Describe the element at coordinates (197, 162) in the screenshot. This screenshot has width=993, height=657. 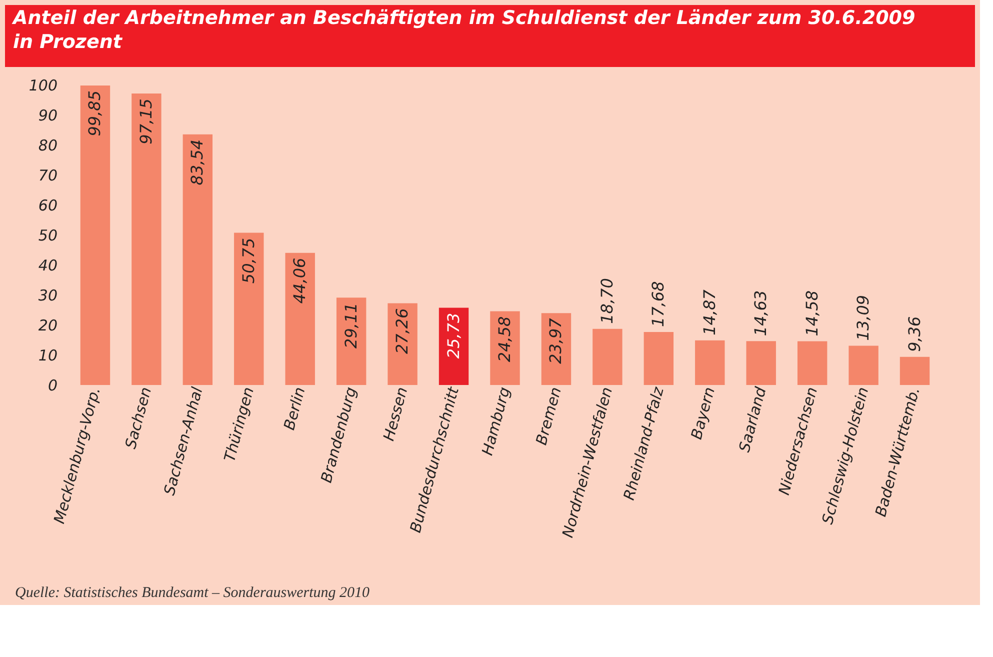
I see `data-label: 83,54` at that location.